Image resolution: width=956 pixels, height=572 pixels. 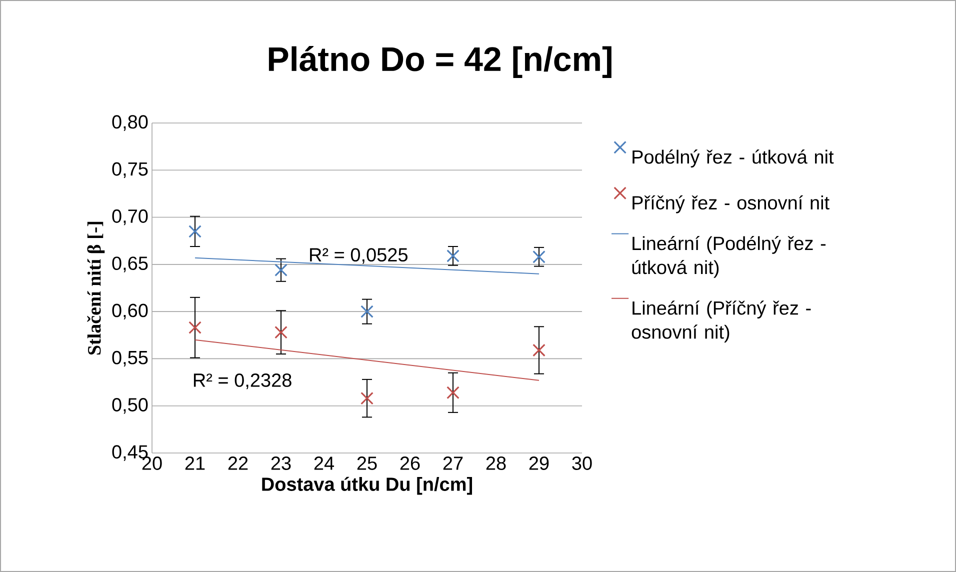 What do you see at coordinates (243, 381) in the screenshot?
I see `annotation: R² = 0,2328` at bounding box center [243, 381].